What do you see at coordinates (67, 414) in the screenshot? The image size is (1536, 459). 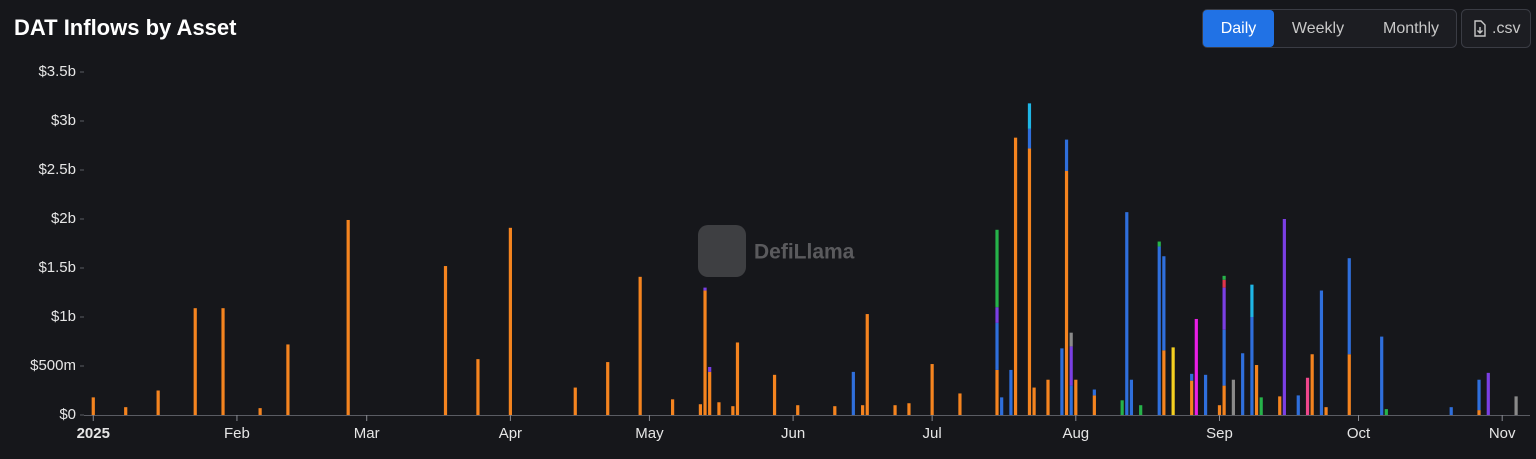 I see `y-tick-label: $0` at bounding box center [67, 414].